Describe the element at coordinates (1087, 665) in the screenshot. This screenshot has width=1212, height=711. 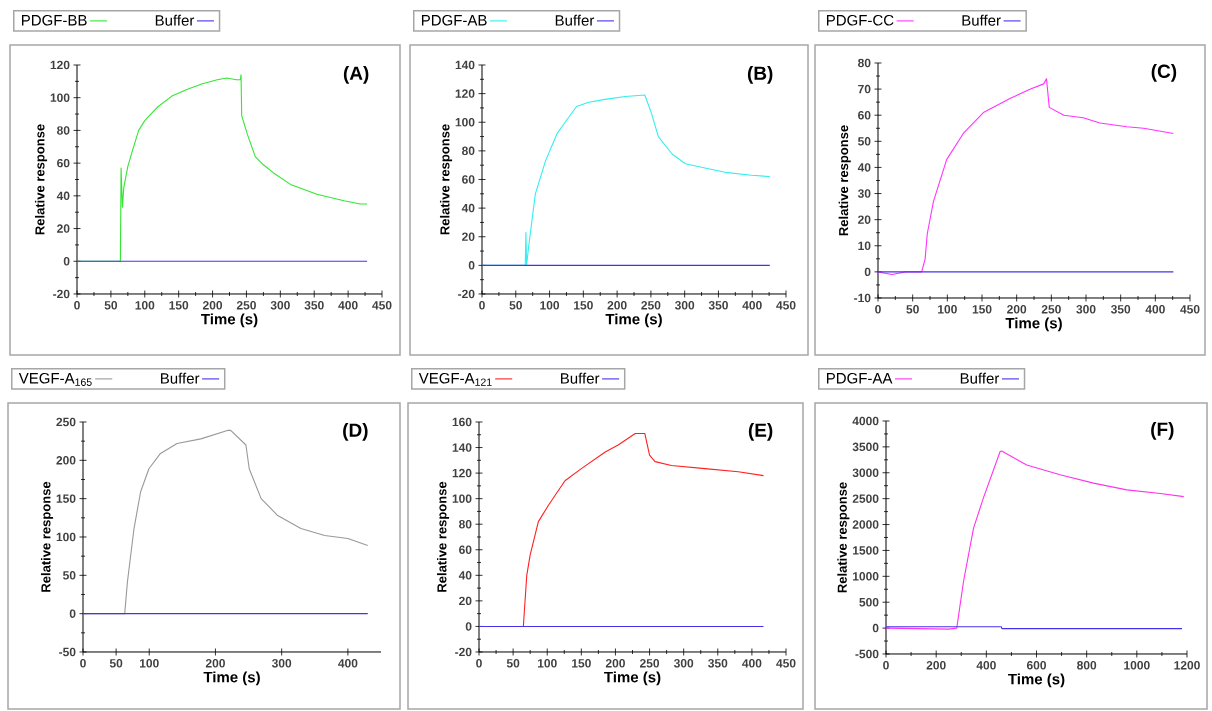
I see `x-tick-label: 800` at that location.